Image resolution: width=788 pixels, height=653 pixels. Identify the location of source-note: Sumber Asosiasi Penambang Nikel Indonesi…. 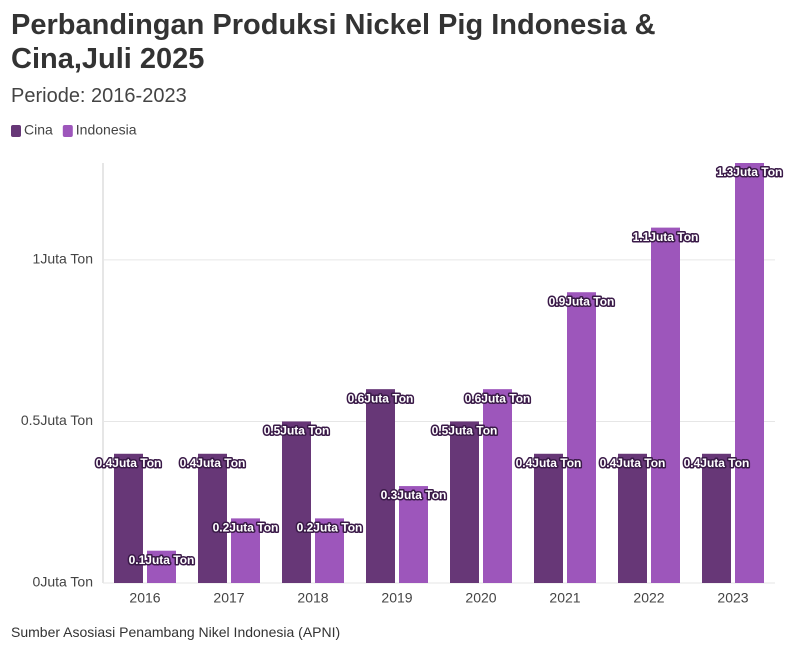
(176, 632).